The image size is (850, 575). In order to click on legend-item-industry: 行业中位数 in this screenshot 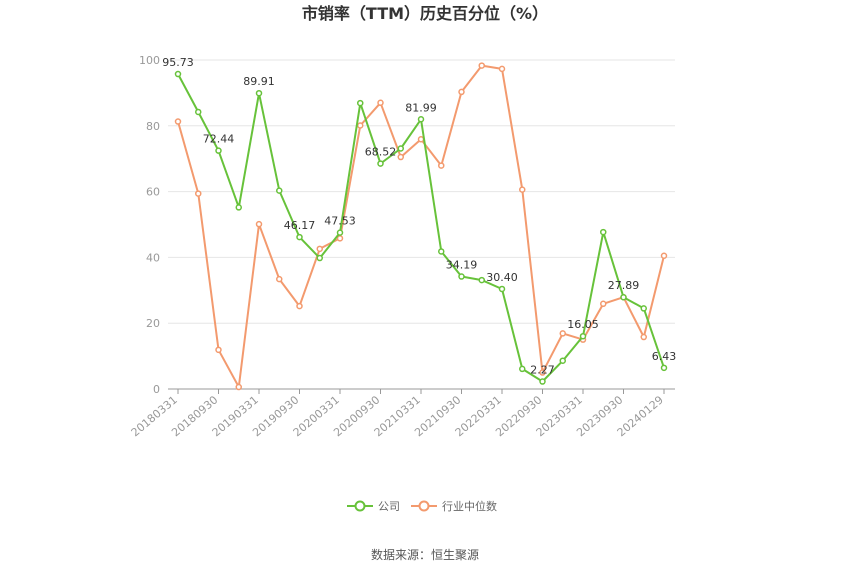, I will do `click(454, 506)`.